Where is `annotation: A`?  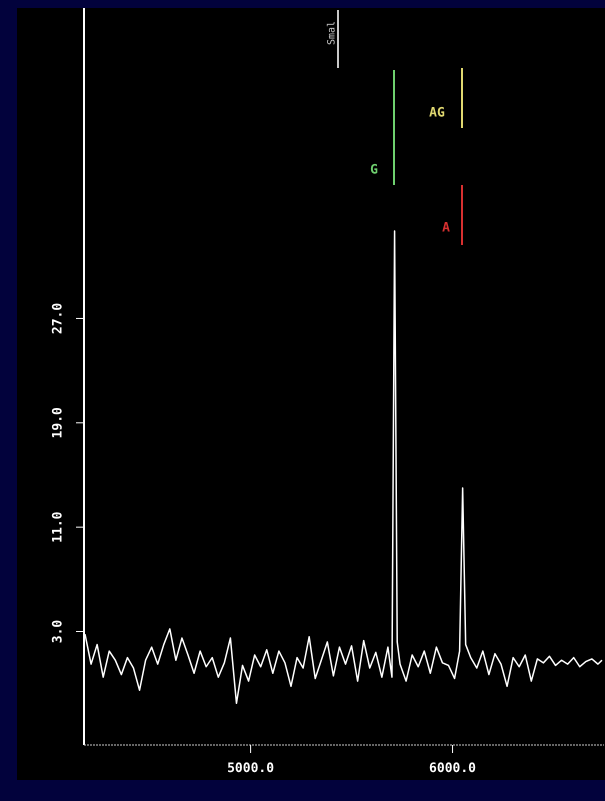 annotation: A is located at coordinates (446, 228).